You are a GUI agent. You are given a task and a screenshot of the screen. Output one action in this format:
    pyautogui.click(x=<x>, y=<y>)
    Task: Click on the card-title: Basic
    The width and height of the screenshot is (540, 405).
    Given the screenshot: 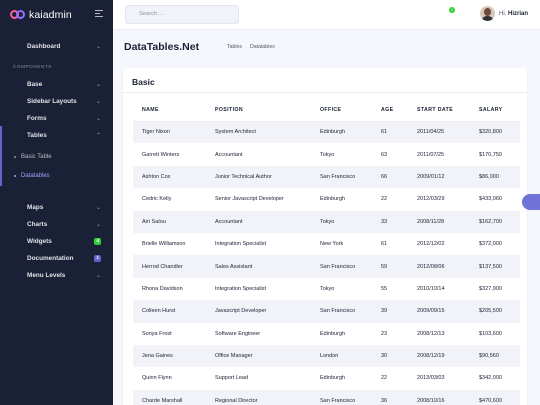 What is the action you would take?
    pyautogui.click(x=143, y=82)
    